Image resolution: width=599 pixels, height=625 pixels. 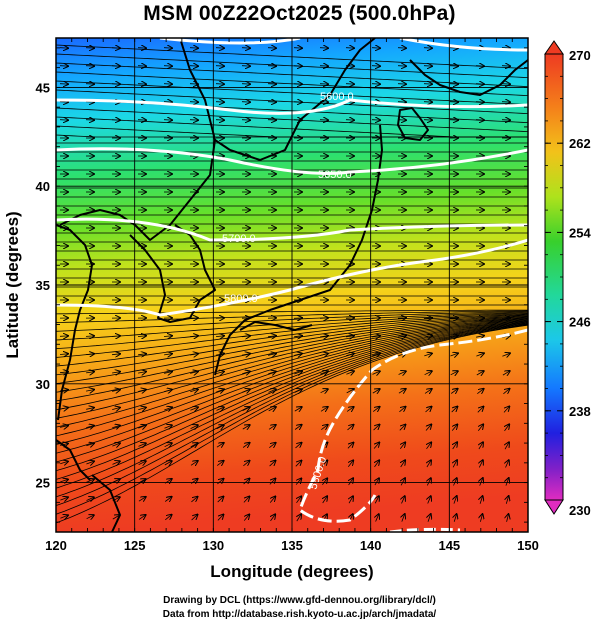 I want to click on colorbar-tick-label: 262, so click(x=580, y=143).